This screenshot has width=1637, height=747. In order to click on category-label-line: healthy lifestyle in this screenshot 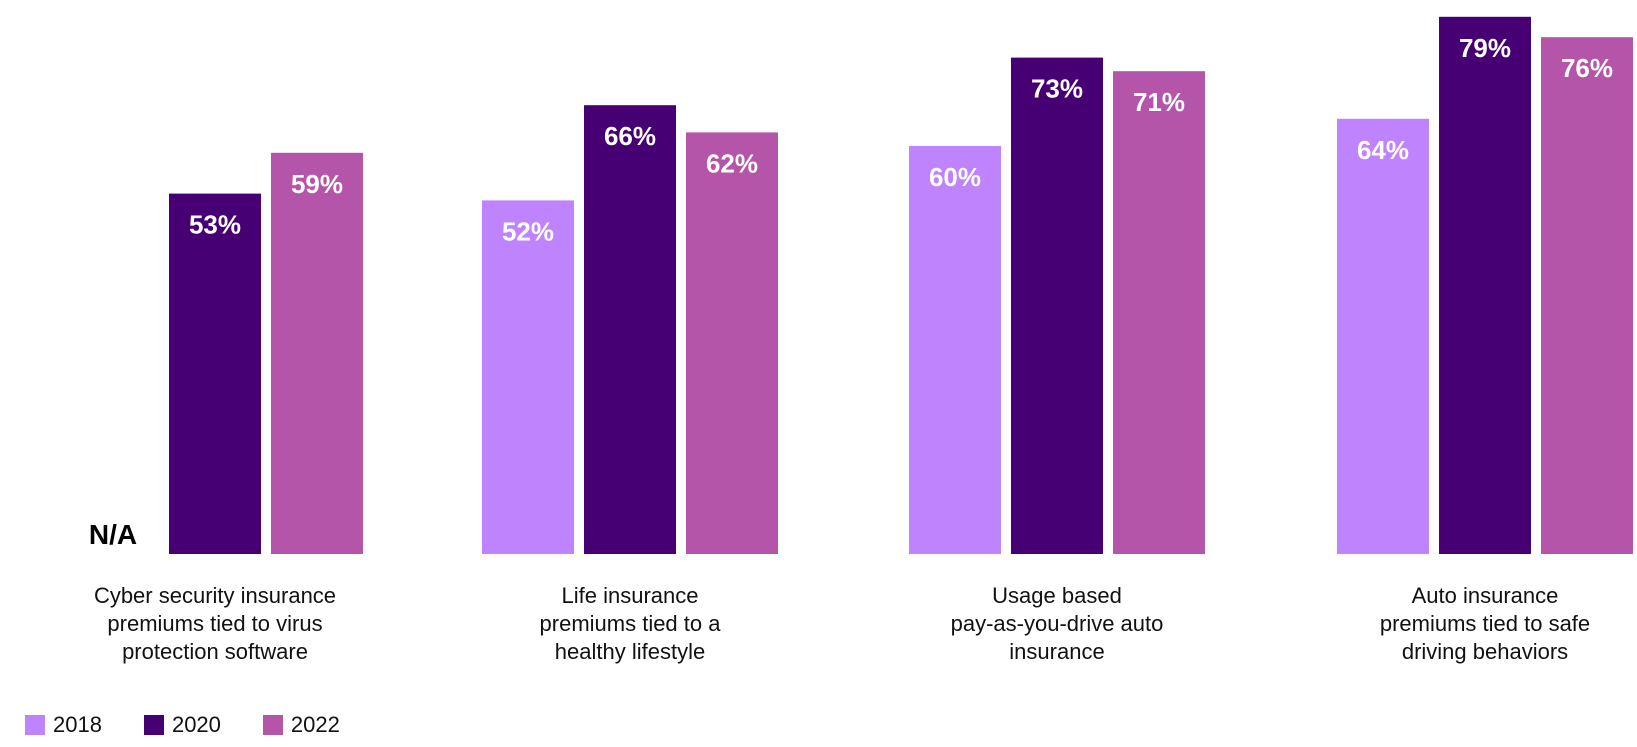, I will do `click(630, 651)`.